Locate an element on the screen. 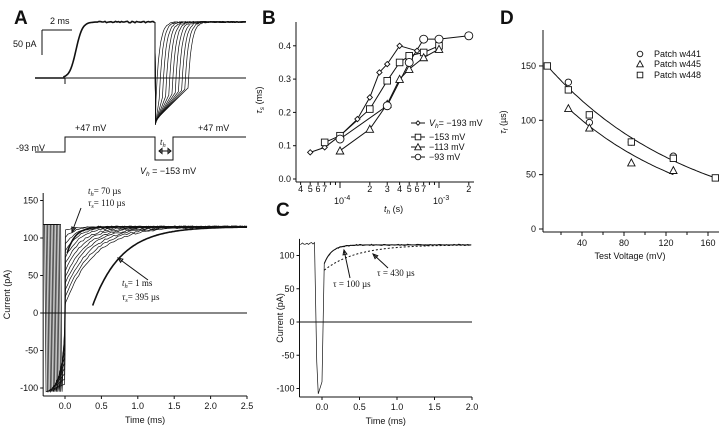 This screenshot has height=431, width=720. step1-voltage-label: +47 mV is located at coordinates (90, 128).